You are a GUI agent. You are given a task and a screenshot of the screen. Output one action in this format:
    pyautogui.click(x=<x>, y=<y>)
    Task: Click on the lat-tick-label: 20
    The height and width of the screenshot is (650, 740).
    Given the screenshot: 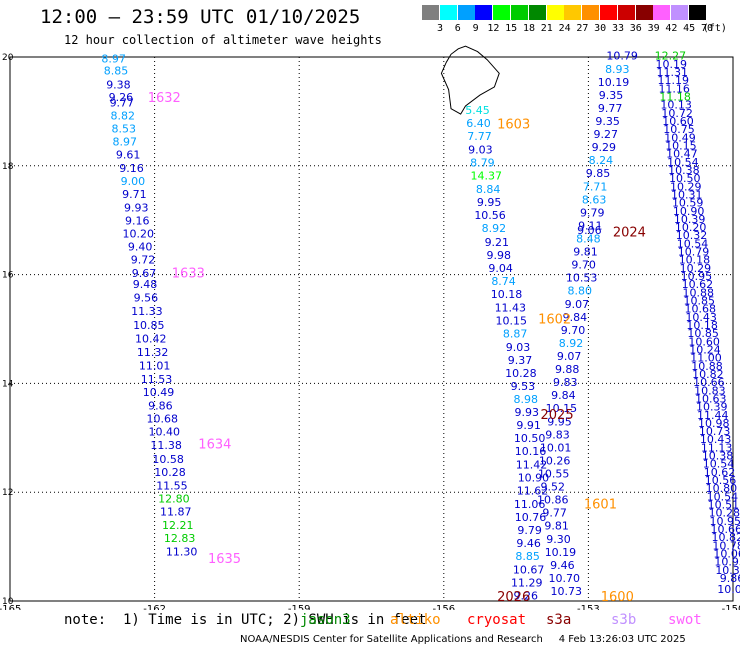 What is the action you would take?
    pyautogui.click(x=8, y=58)
    